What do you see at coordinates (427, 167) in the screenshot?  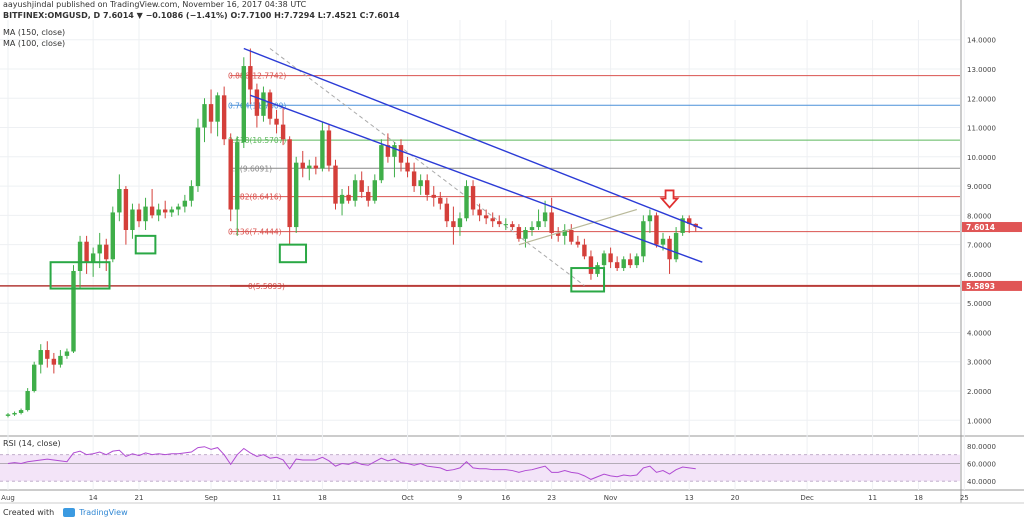 I see `dashed-trend-line` at bounding box center [427, 167].